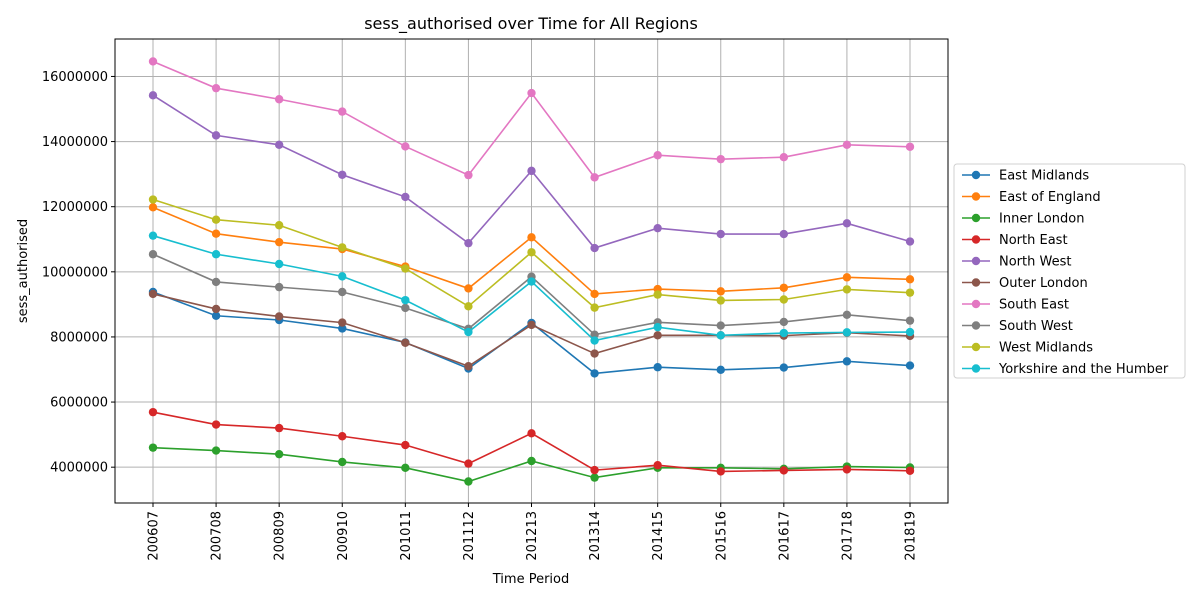 The image size is (1200, 600). Describe the element at coordinates (1046, 348) in the screenshot. I see `legend-label: West Midlands` at that location.